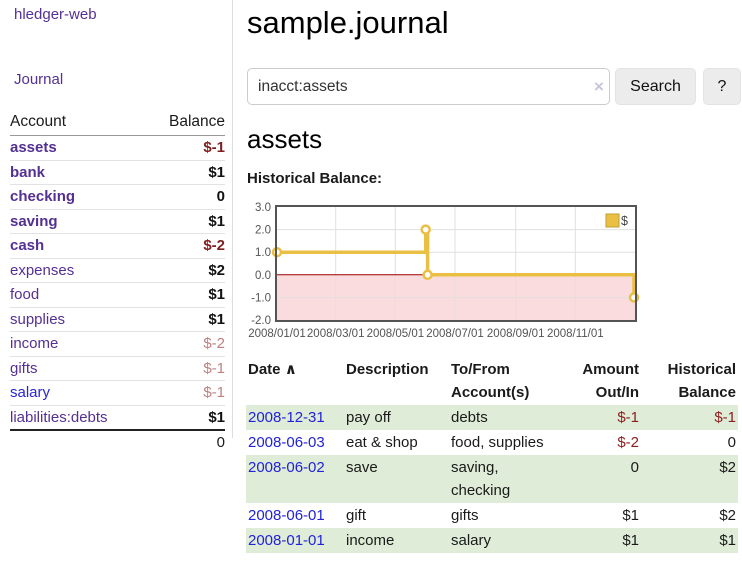  What do you see at coordinates (575, 334) in the screenshot?
I see `svg-text: 2008/11/01` at bounding box center [575, 334].